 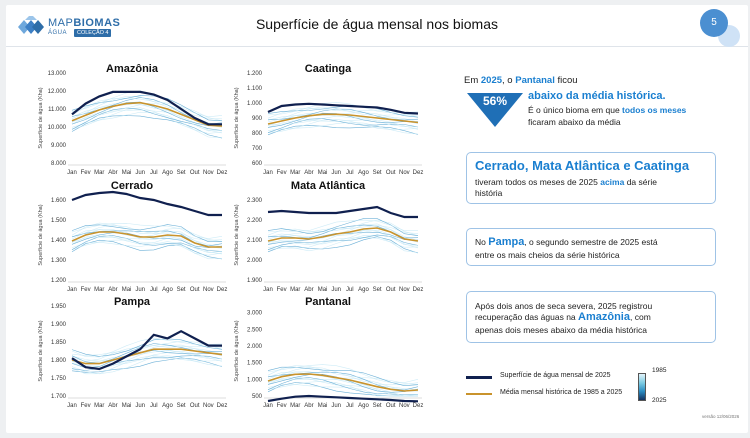 I want to click on y-tick-label: 8.000, so click(x=59, y=164).